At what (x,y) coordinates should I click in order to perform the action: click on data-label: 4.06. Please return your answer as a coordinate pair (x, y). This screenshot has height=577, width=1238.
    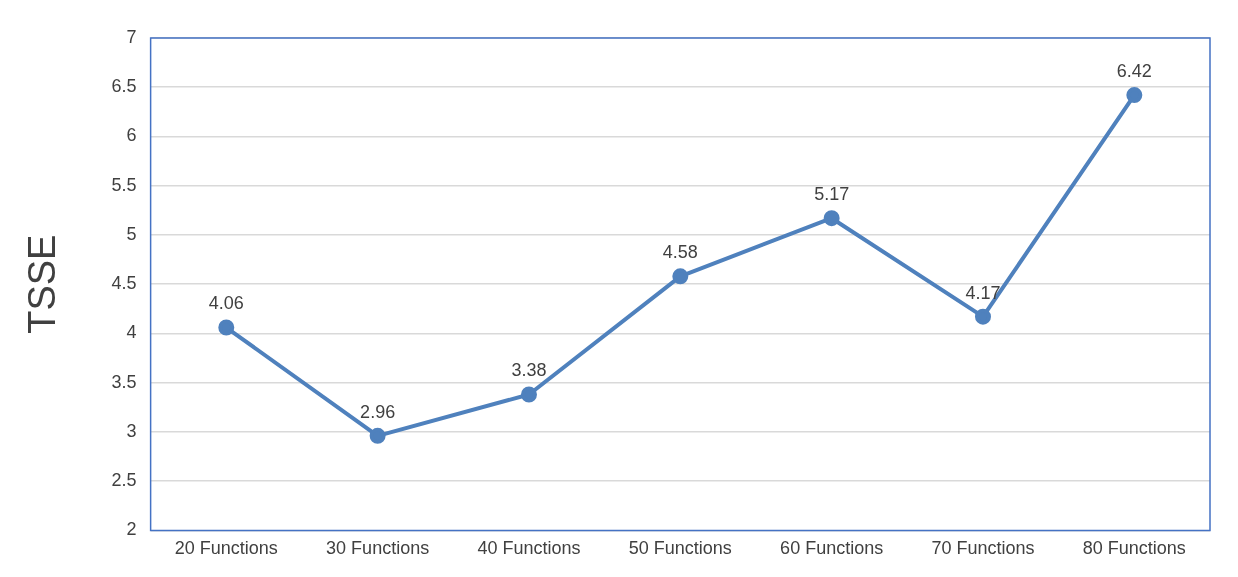
    Looking at the image, I should click on (226, 303).